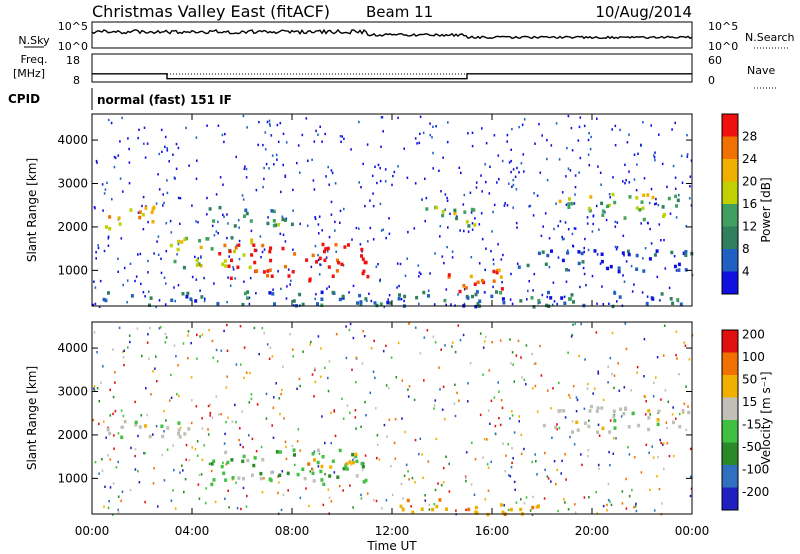 This screenshot has height=554, width=800. Describe the element at coordinates (72, 435) in the screenshot. I see `y-tick-label: 2000` at that location.